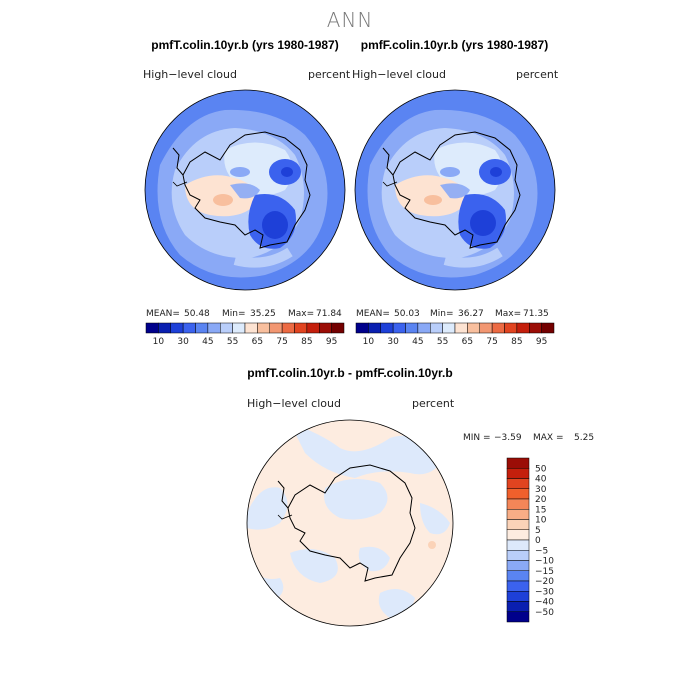  What do you see at coordinates (541, 500) in the screenshot?
I see `diff-colorbar-tick-label: 20` at bounding box center [541, 500].